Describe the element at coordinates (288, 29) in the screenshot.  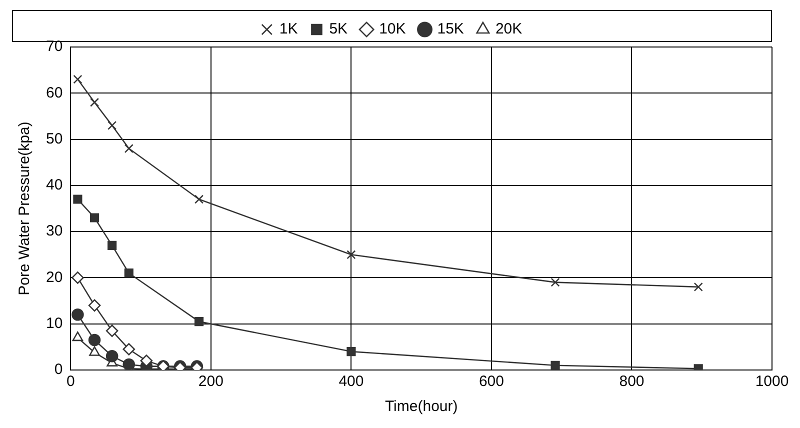
I see `legend-label: 1K` at that location.